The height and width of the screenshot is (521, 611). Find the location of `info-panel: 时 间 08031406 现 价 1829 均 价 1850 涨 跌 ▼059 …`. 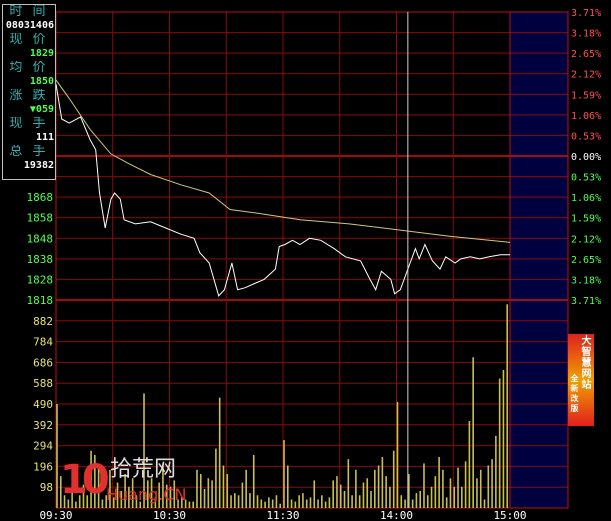

info-panel: 时 间 08031406 现 价 1829 均 价 1850 涨 跌 ▼059 … is located at coordinates (29, 92).